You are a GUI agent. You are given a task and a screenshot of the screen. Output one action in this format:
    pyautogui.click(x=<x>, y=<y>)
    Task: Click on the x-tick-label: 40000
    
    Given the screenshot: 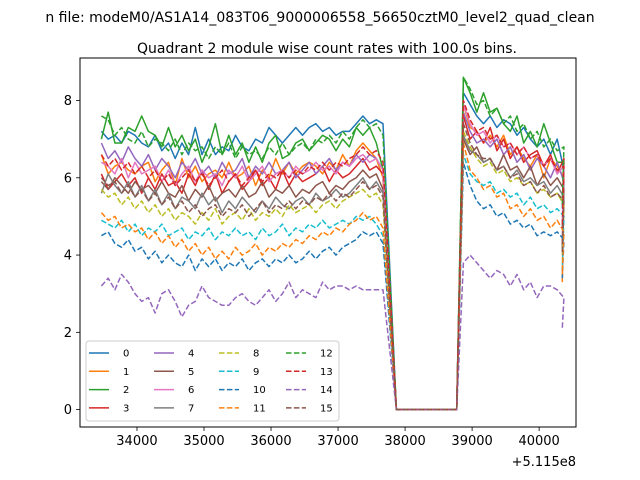 What is the action you would take?
    pyautogui.click(x=538, y=441)
    